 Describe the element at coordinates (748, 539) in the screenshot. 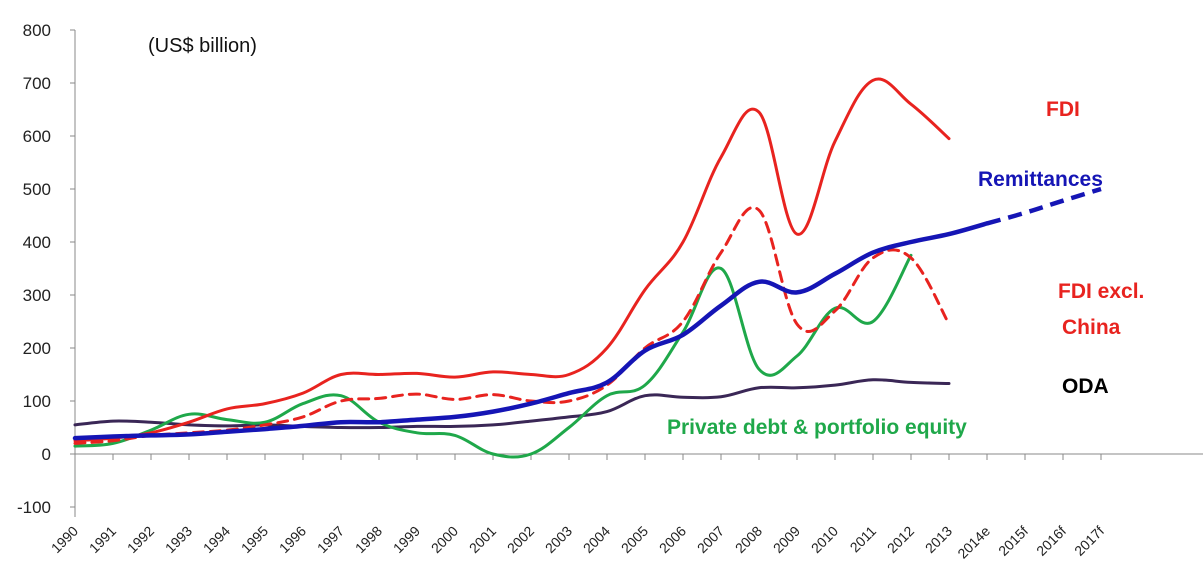

I see `x-tick-label: 2008` at that location.